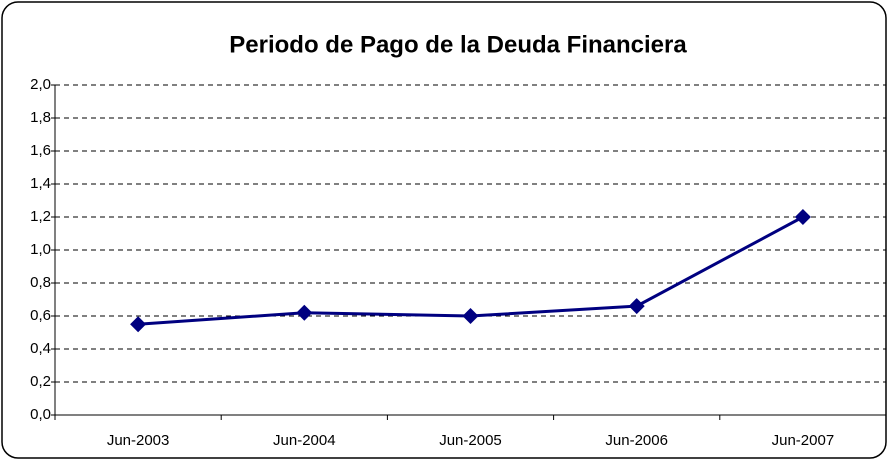 This screenshot has height=461, width=891. What do you see at coordinates (470, 440) in the screenshot?
I see `x-tick-label: Jun-2005` at bounding box center [470, 440].